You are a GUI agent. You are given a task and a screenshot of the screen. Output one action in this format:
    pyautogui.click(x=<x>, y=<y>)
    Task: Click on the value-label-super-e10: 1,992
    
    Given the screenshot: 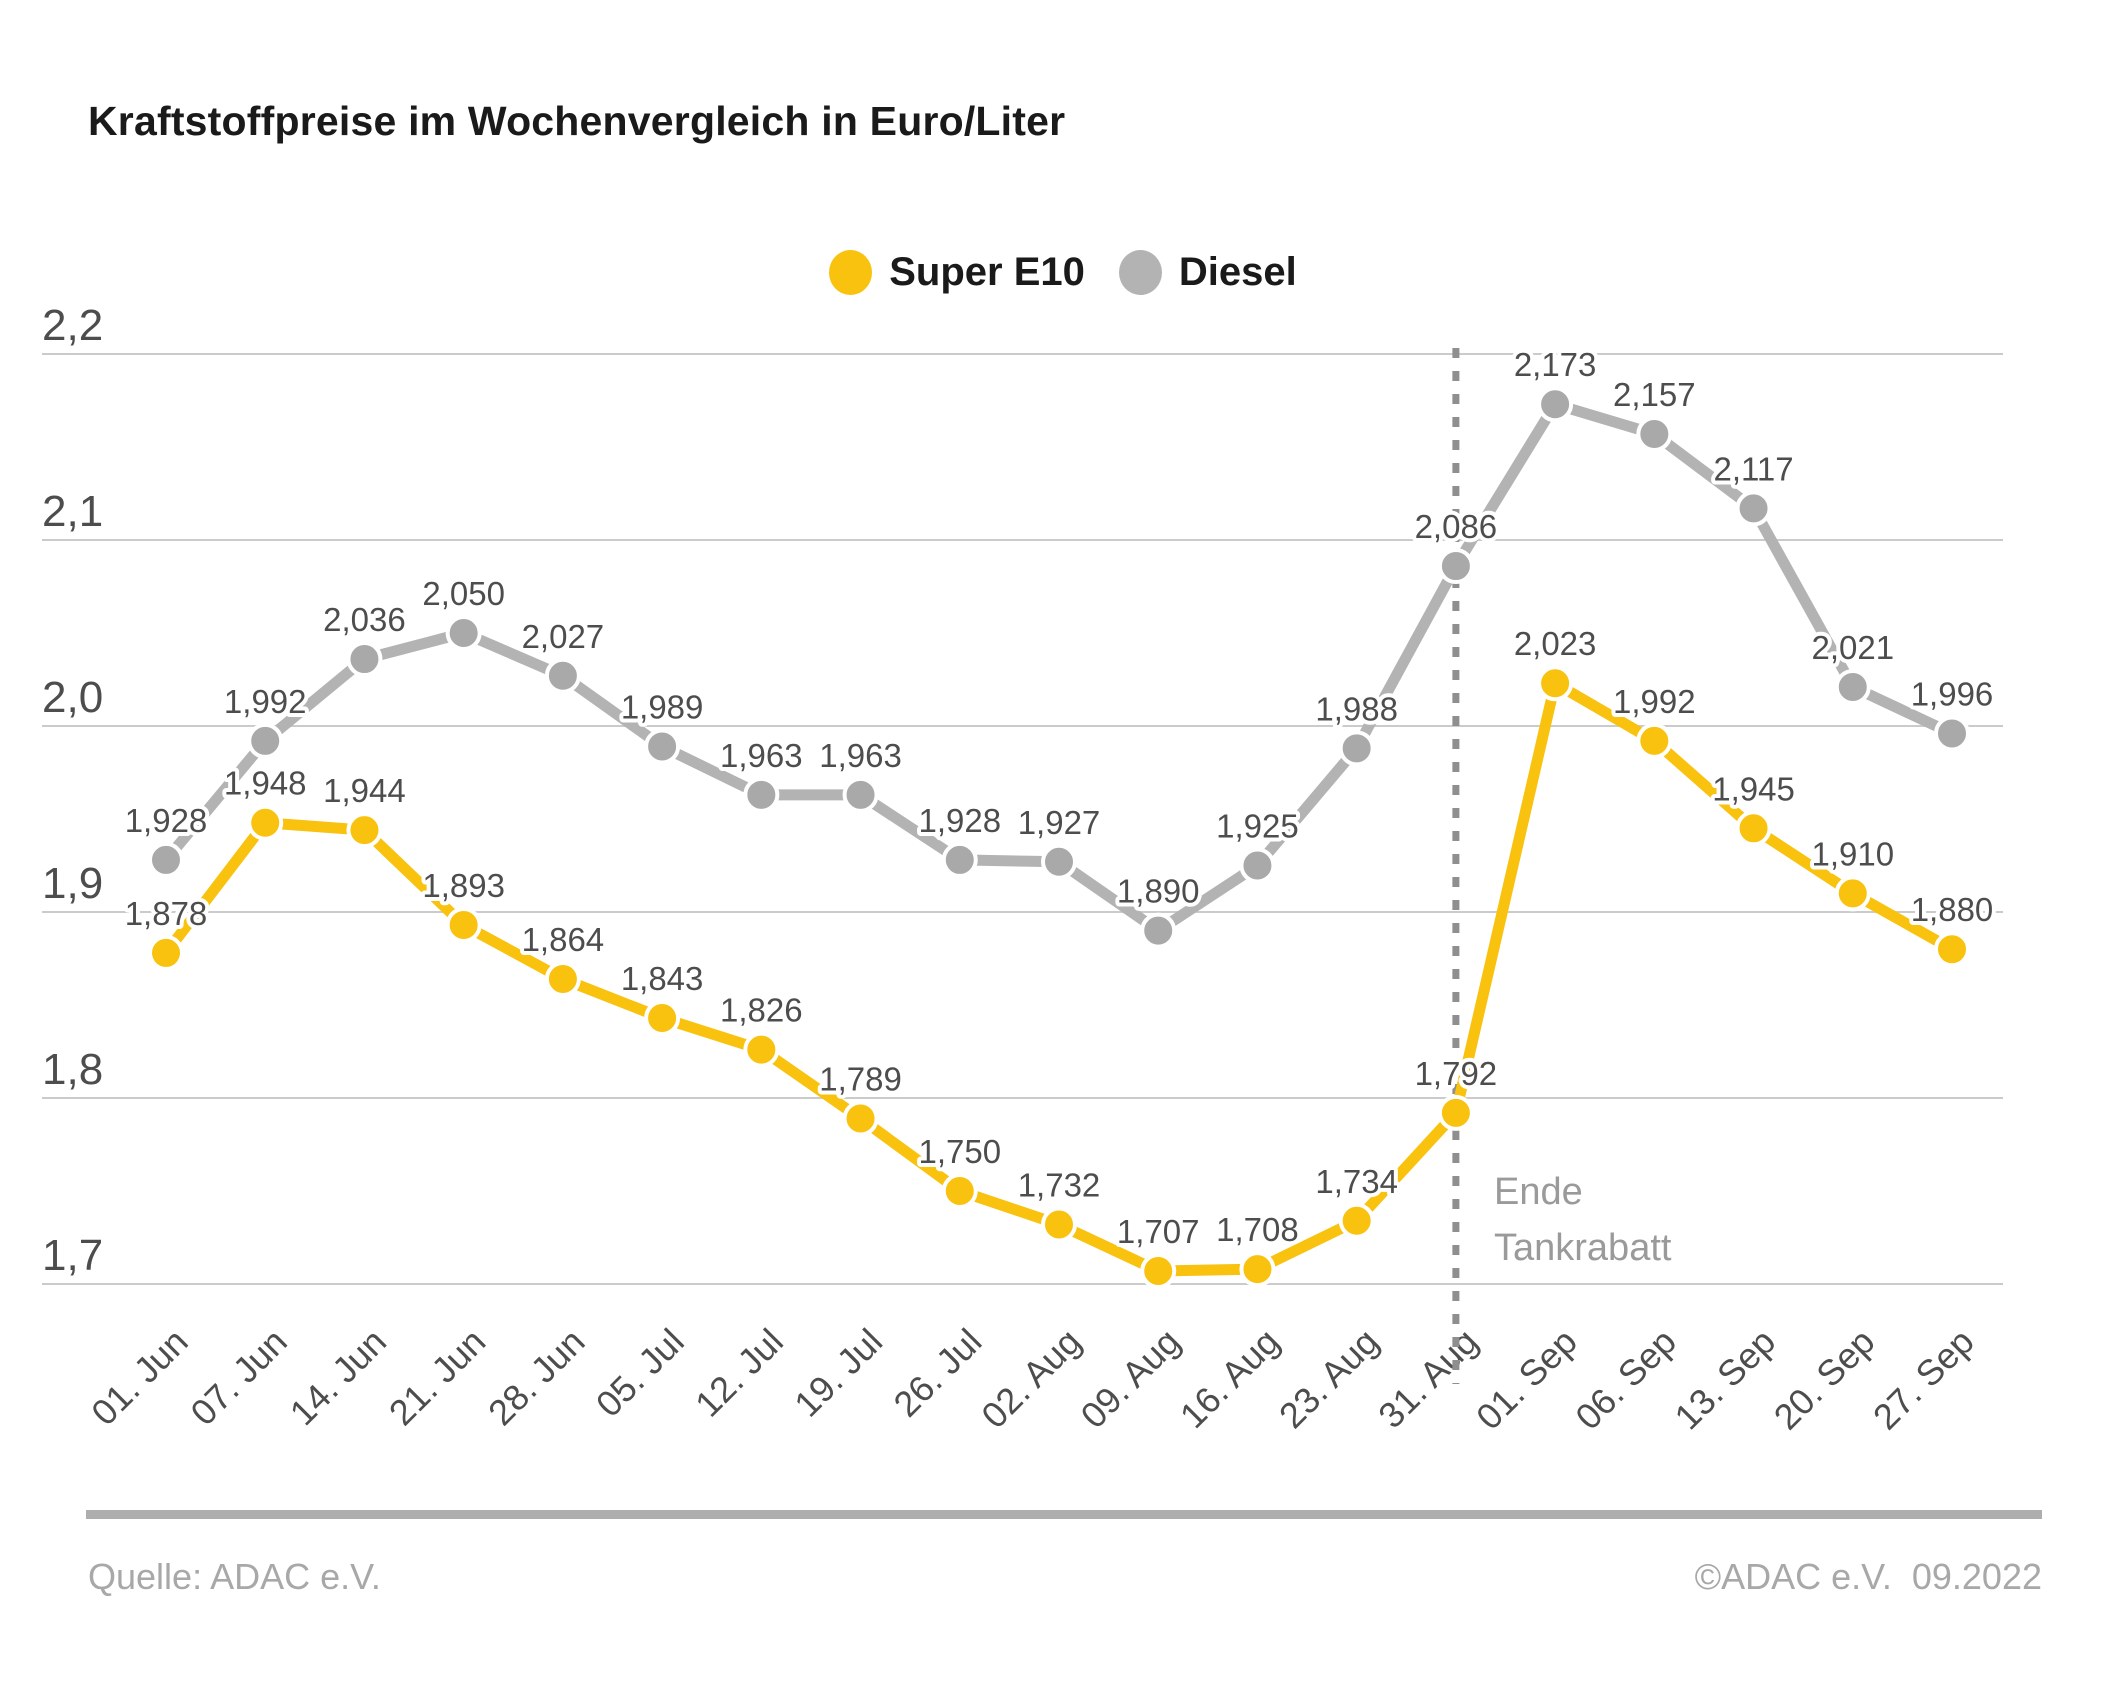 What is the action you would take?
    pyautogui.click(x=1654, y=701)
    